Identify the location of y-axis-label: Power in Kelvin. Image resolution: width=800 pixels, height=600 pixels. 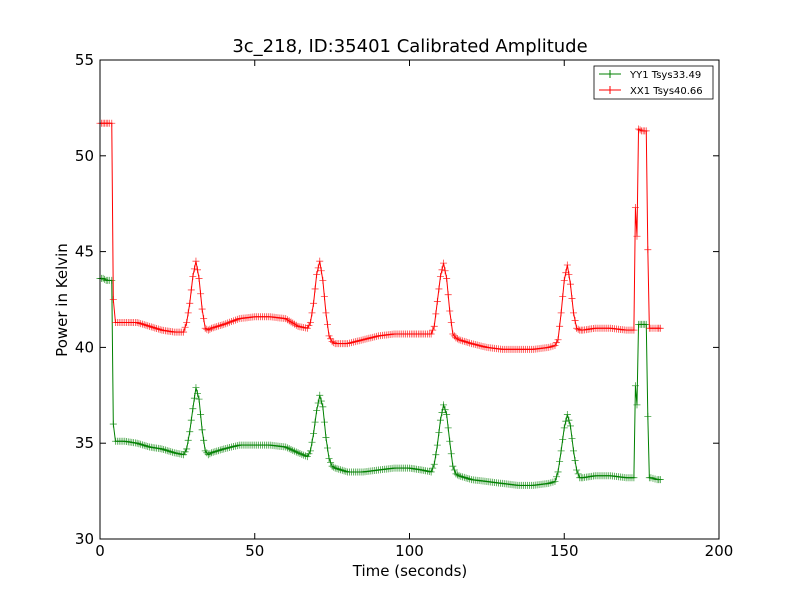
(62, 300).